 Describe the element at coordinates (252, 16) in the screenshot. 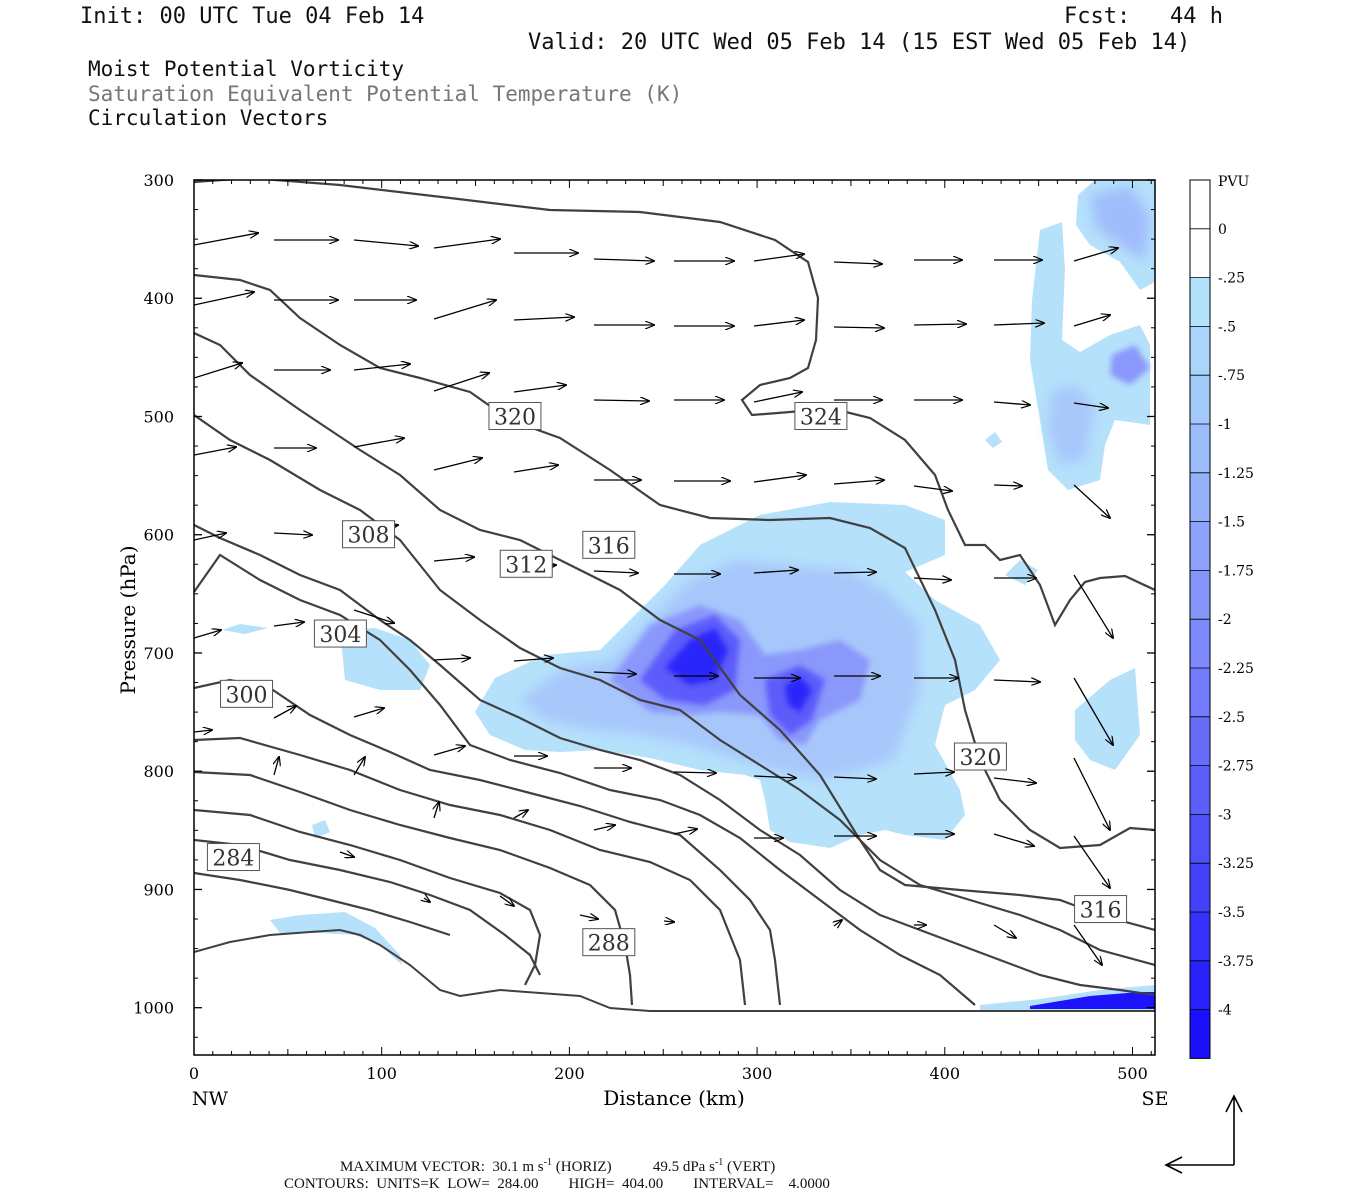

I see `init-time: Init: 00 UTC Tue 04 Feb 14` at that location.